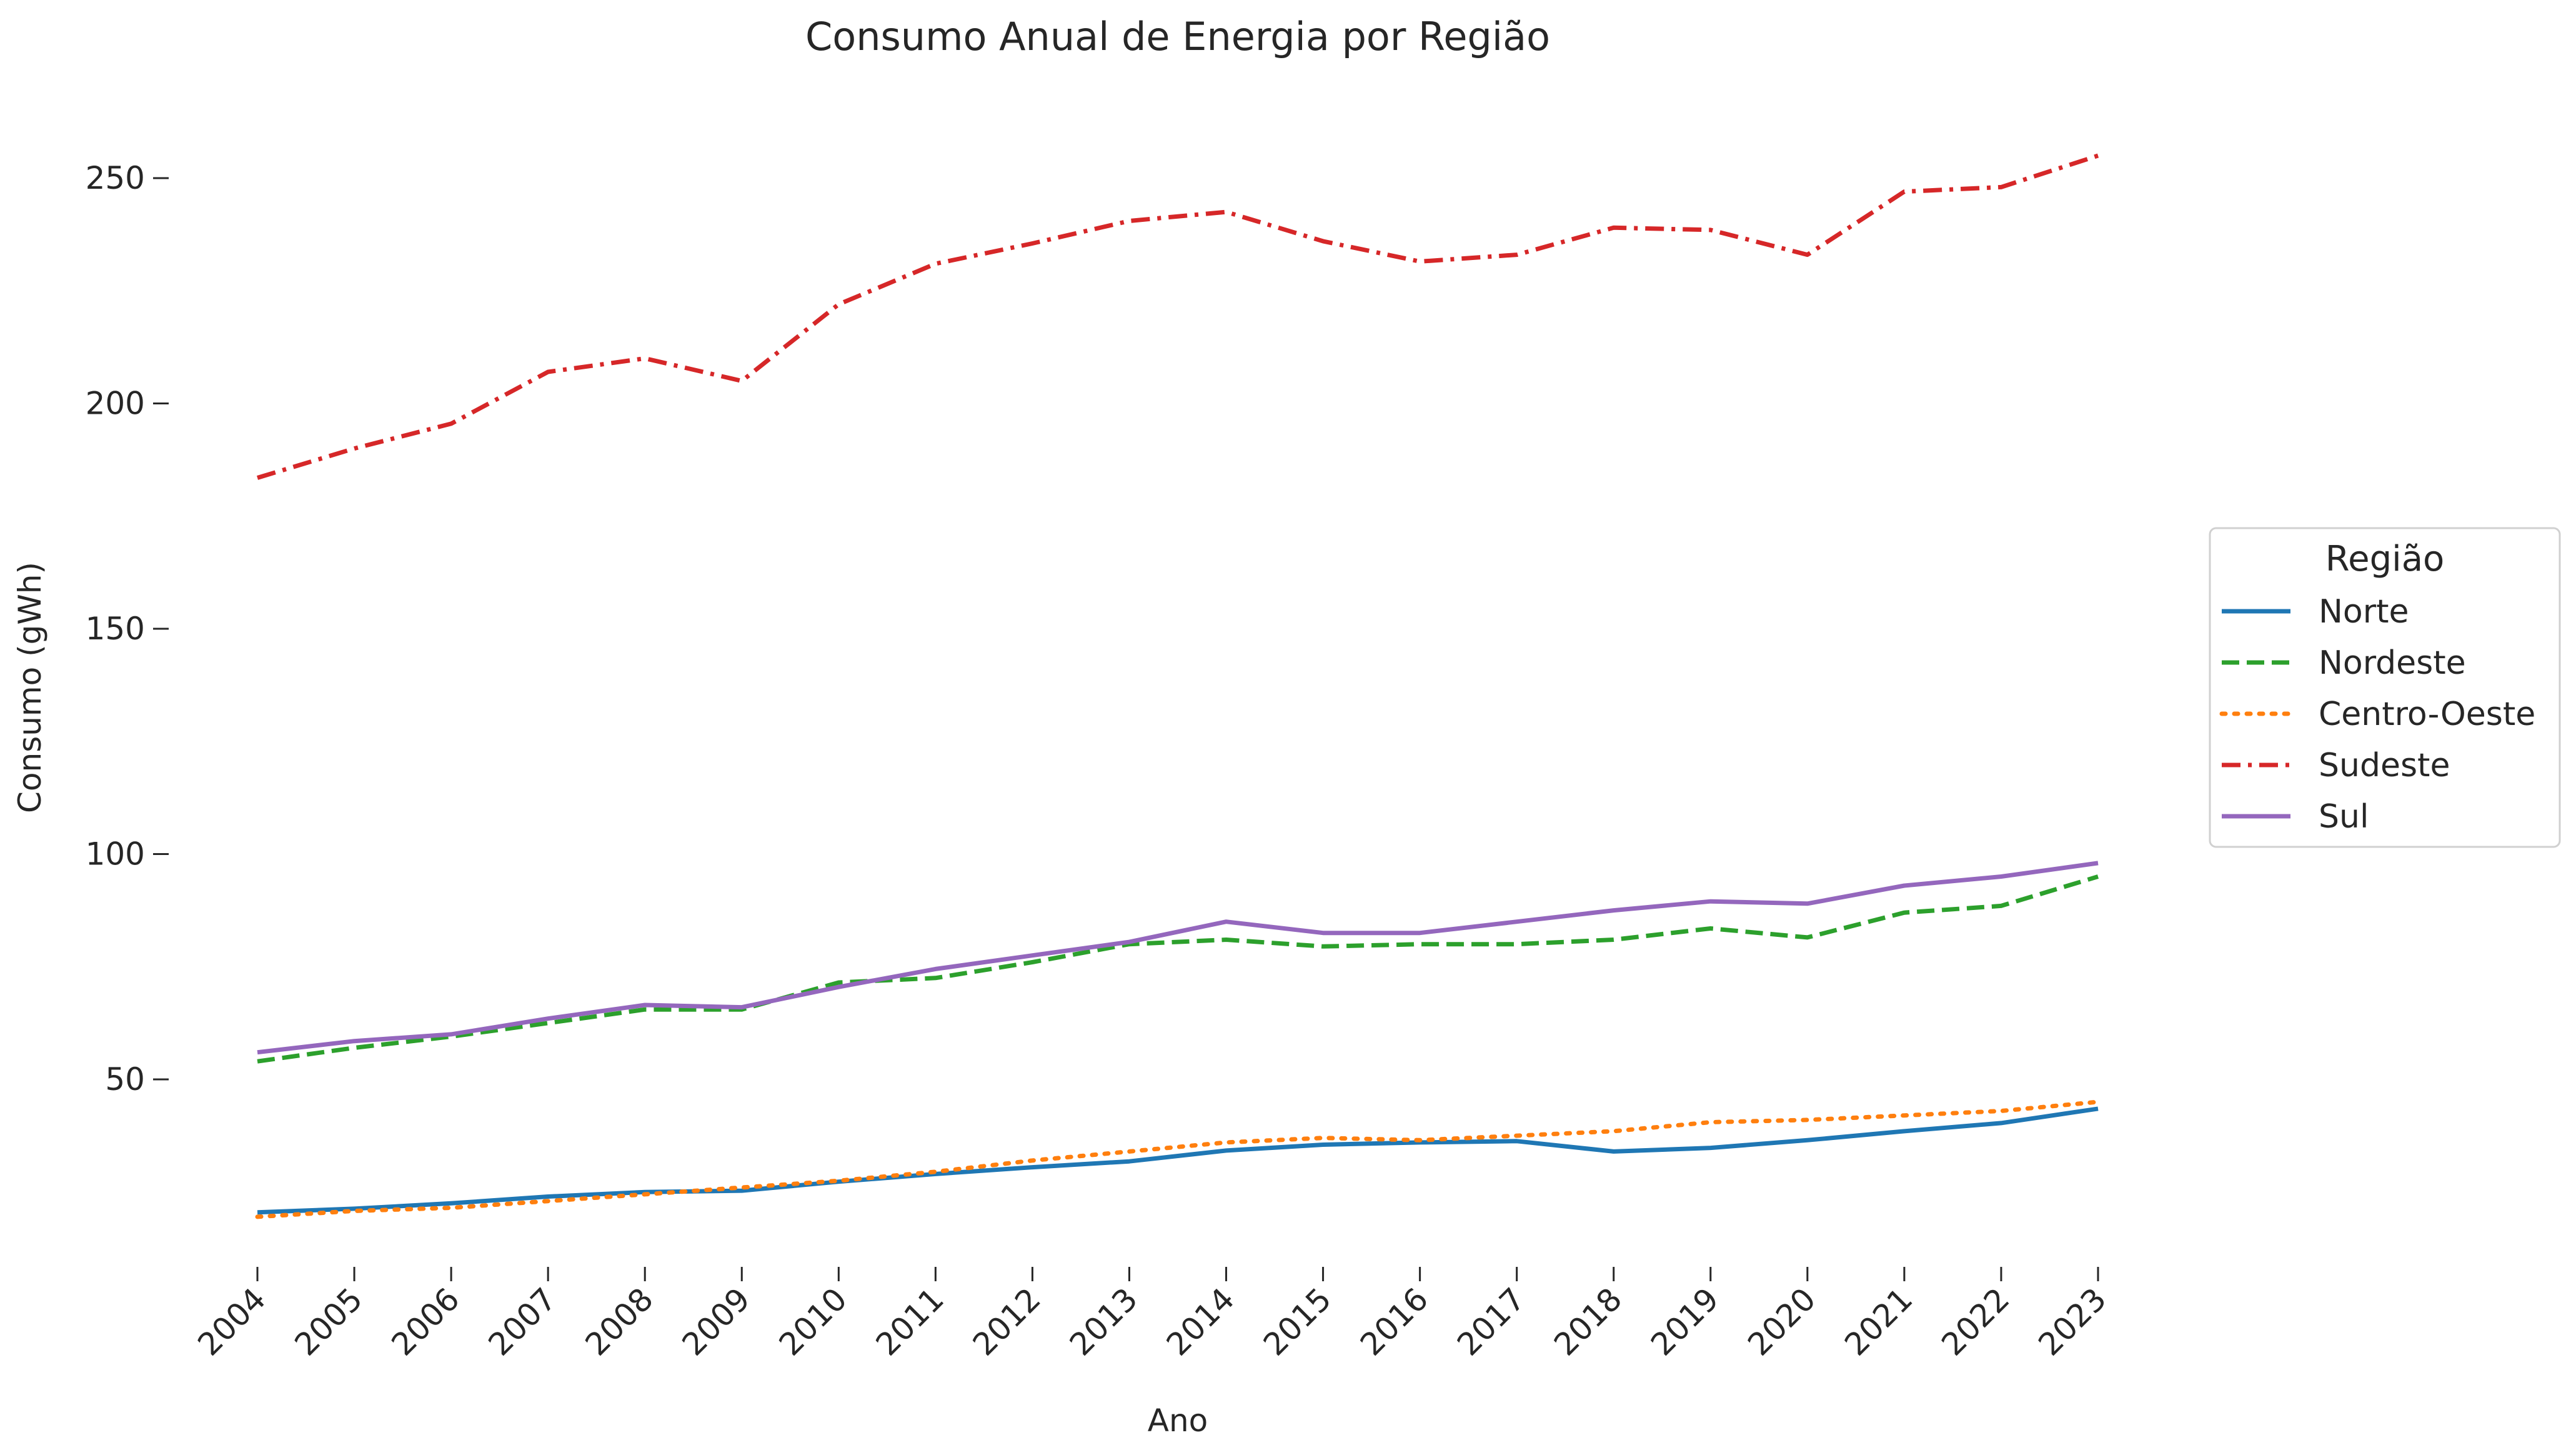  I want to click on legend-label: Centro-Oeste, so click(2427, 714).